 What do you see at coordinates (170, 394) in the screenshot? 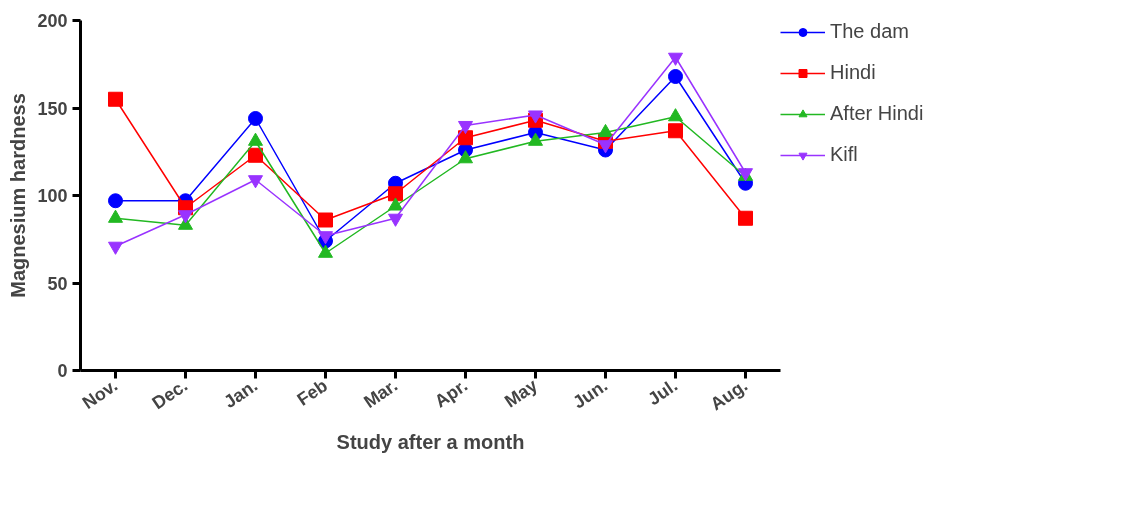
I see `x-tick-label: Dec.` at bounding box center [170, 394].